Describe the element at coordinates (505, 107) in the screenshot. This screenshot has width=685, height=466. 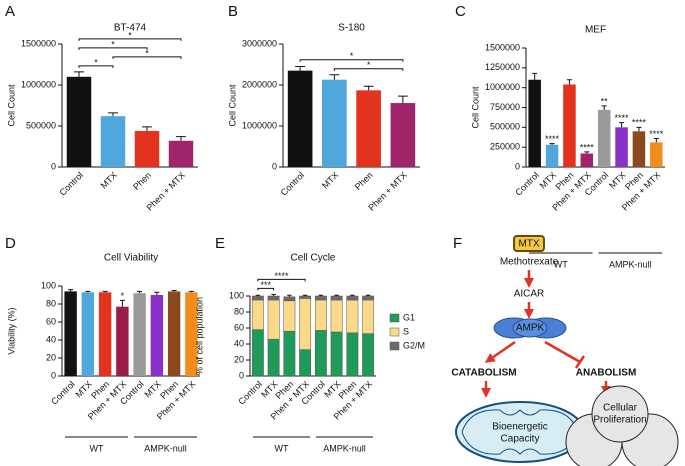
I see `y-tick-label: 750000` at that location.